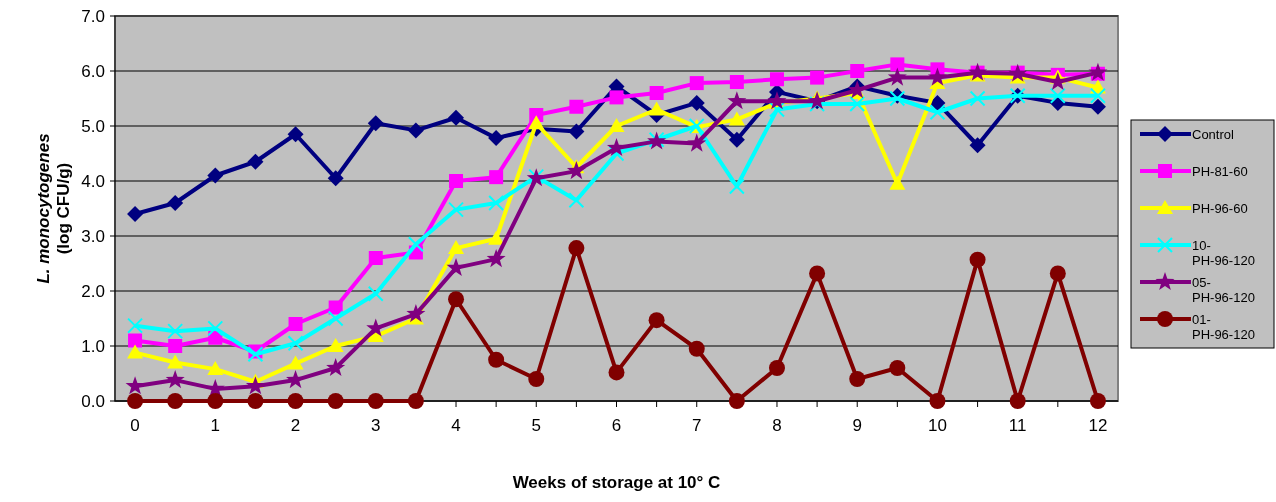  What do you see at coordinates (53, 208) in the screenshot?
I see `y-axis-title: L. monocytogenes (log CFU/g)` at bounding box center [53, 208].